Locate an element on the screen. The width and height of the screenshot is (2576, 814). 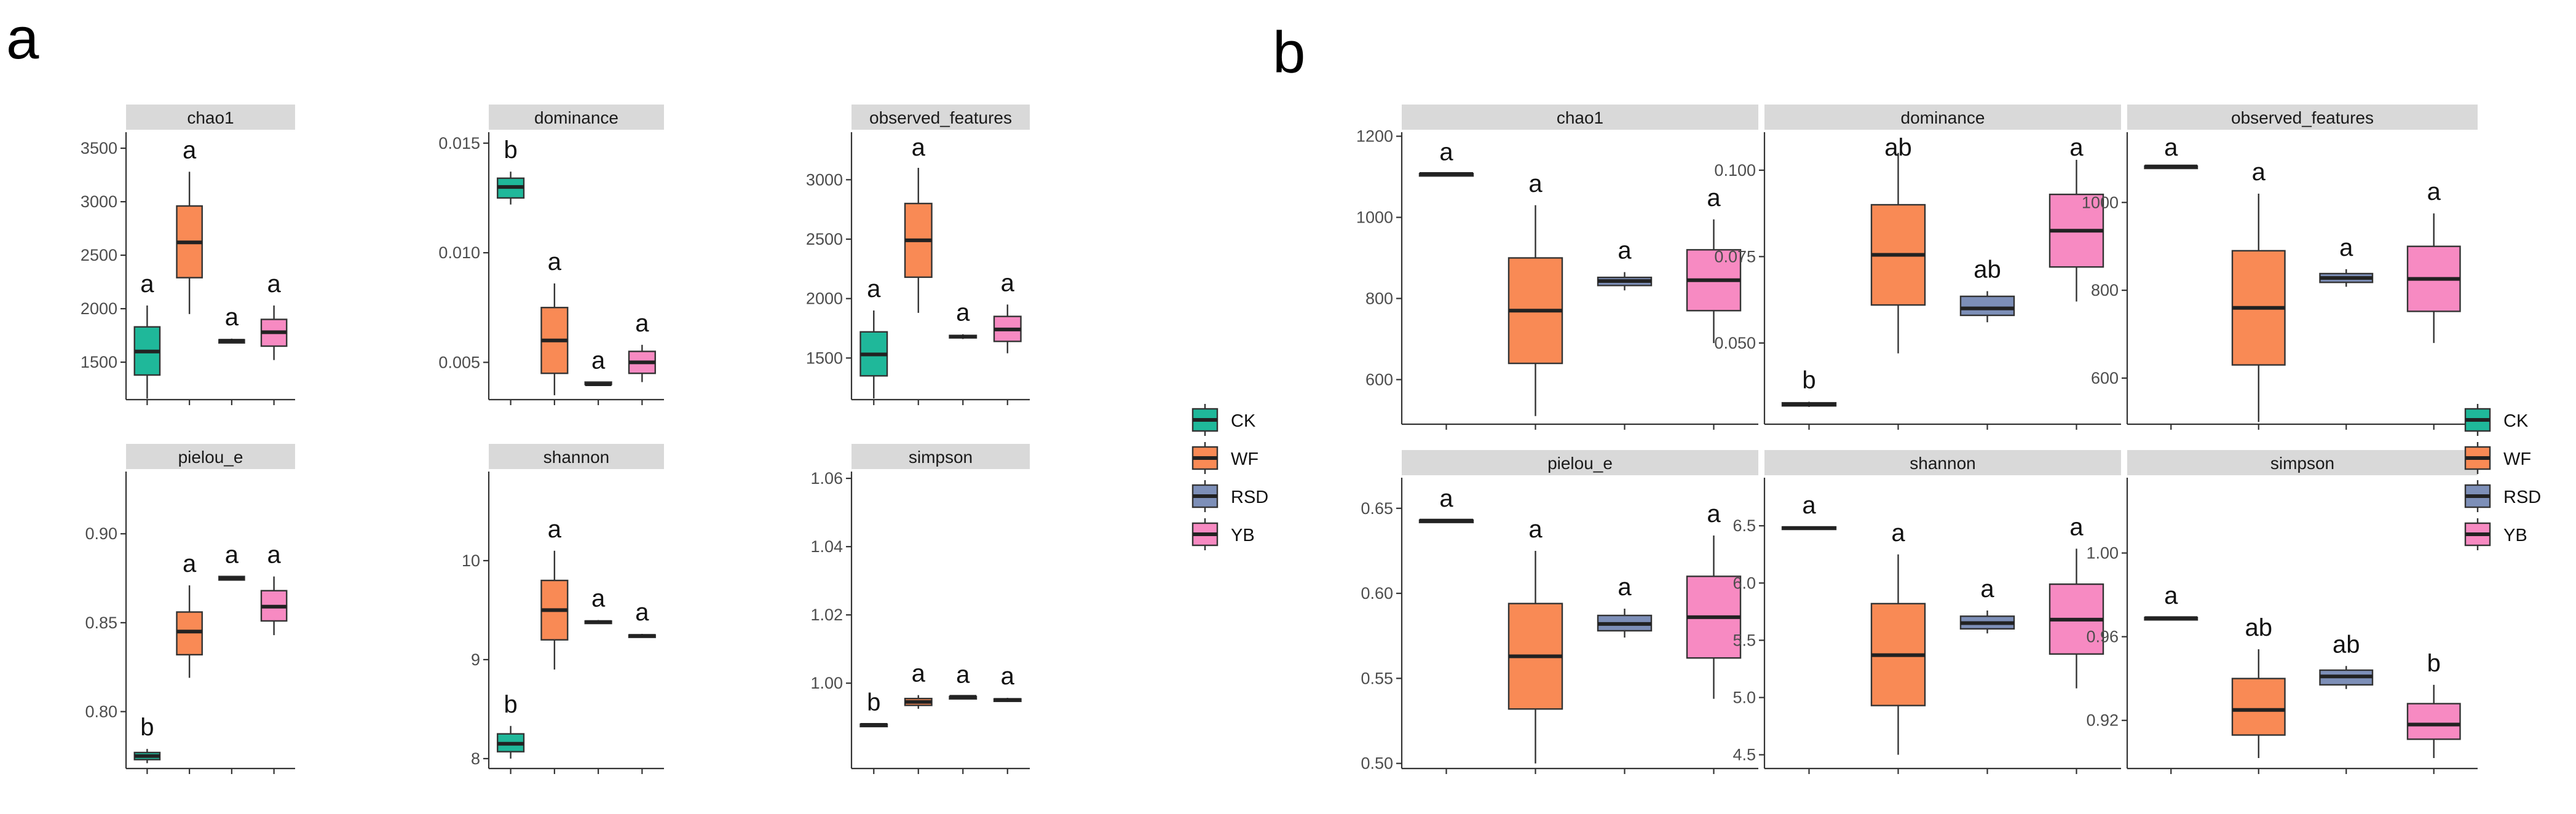
facet-b-pielou_e: pielou_e 0.50 0.55 0.60 0.65 a a a a is located at coordinates (1560, 612).